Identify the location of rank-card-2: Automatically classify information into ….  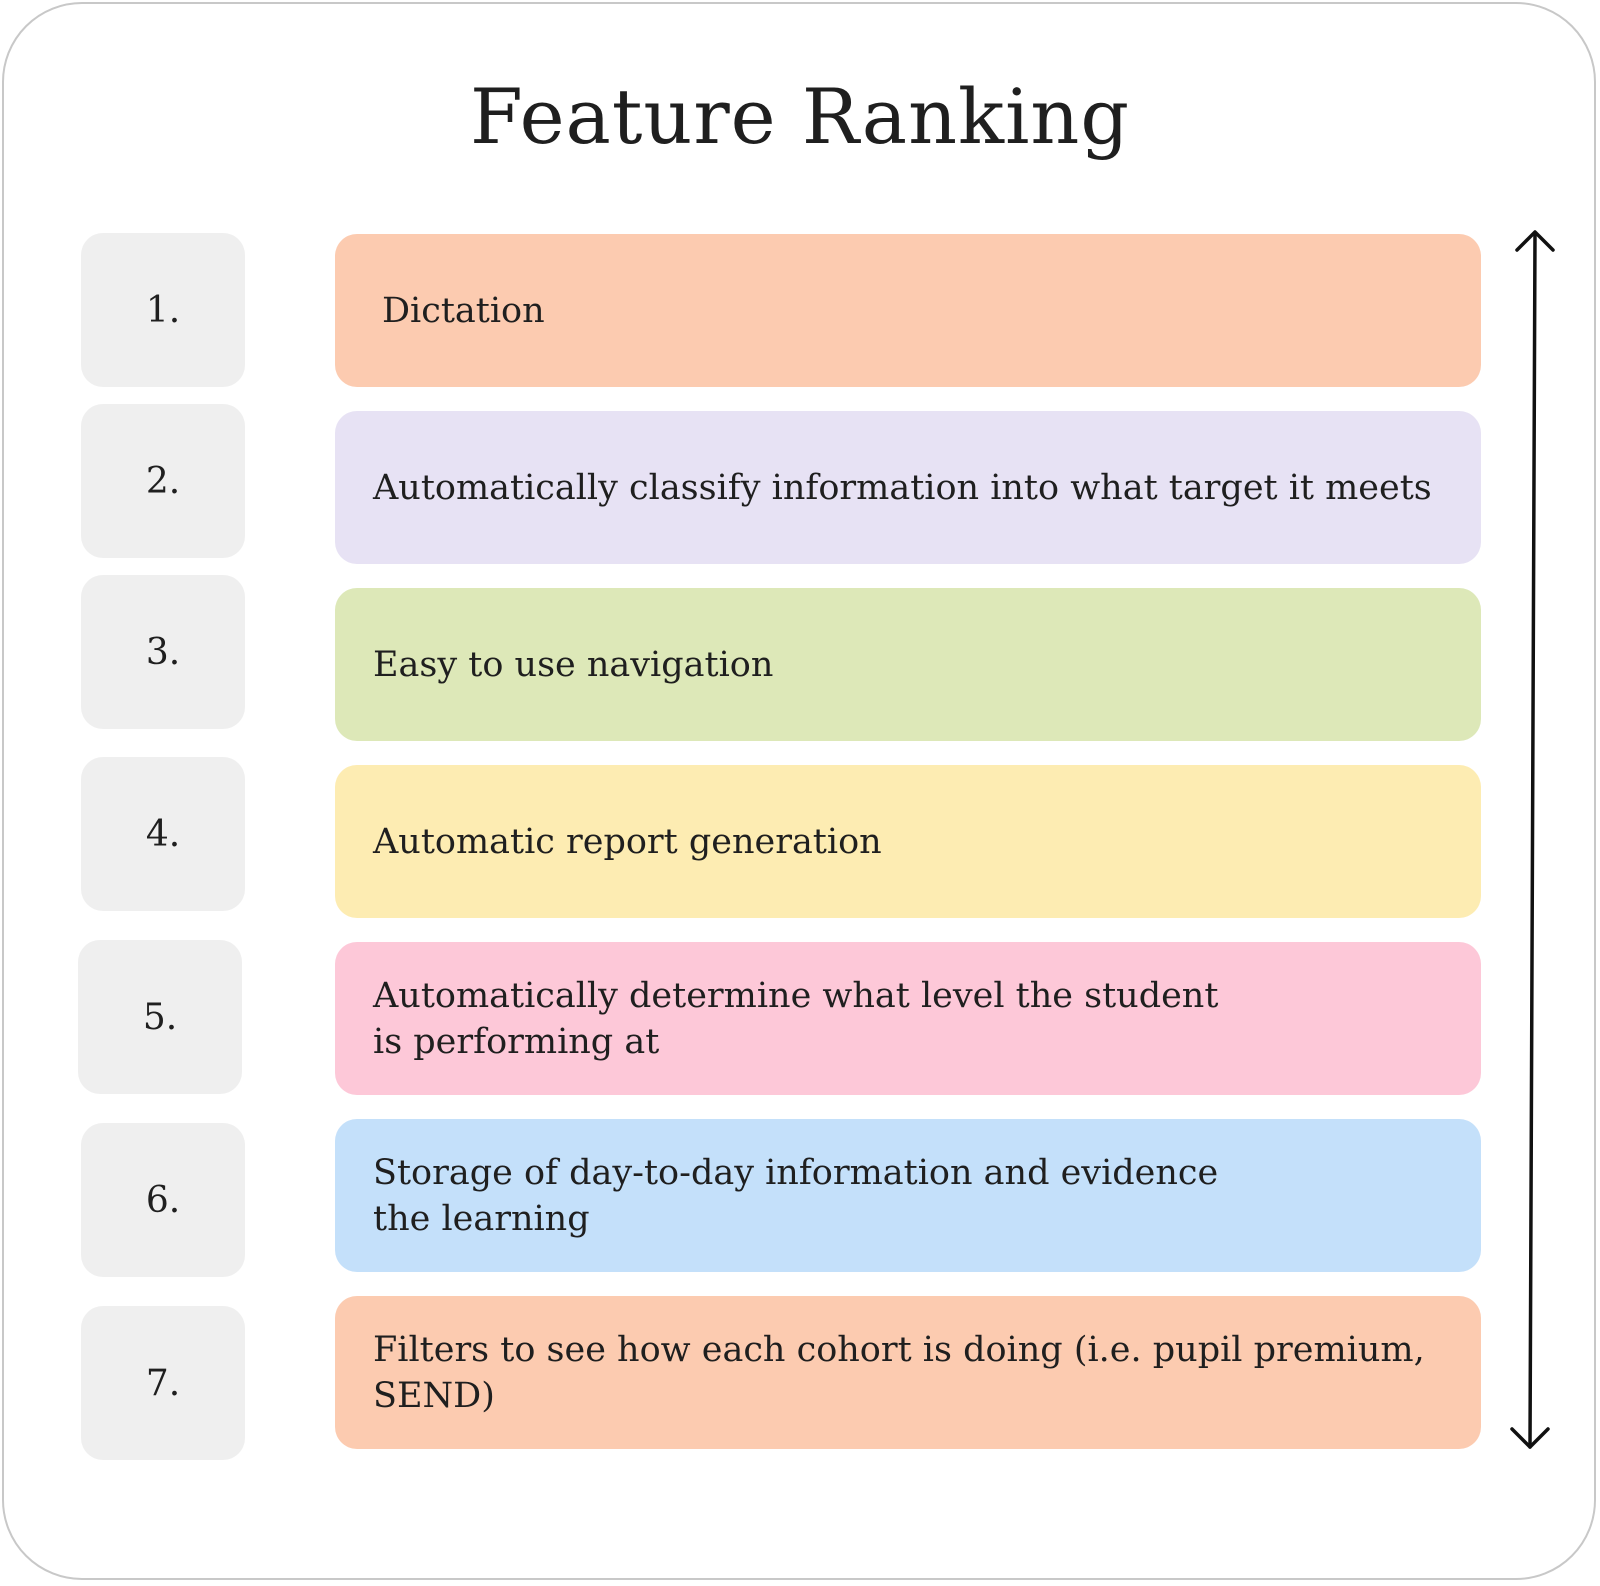
(908, 487).